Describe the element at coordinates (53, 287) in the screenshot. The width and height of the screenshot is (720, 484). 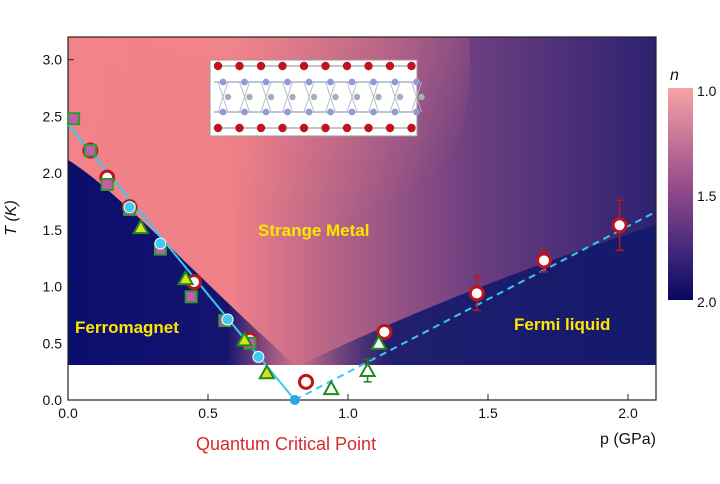
I see `y-tick-label: 1.0` at that location.